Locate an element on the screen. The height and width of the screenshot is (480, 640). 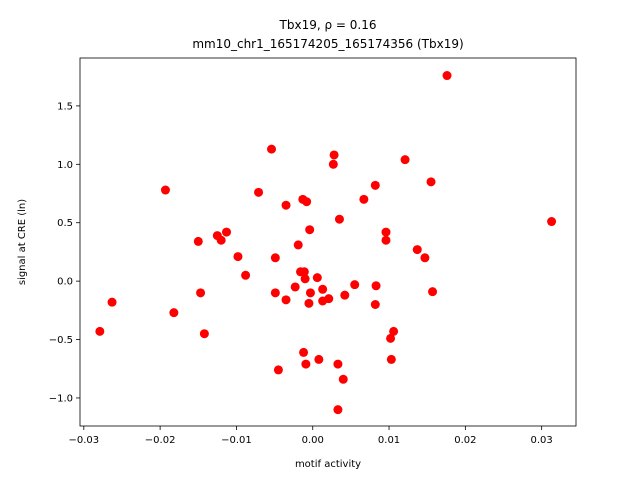
y-tick-label: 0.5 is located at coordinates (65, 223).